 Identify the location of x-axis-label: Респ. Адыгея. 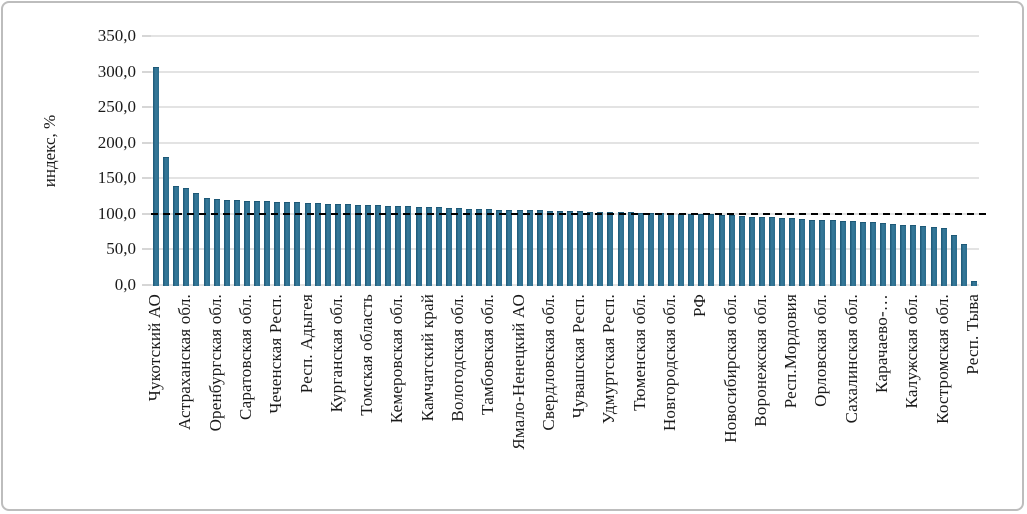
(306, 344).